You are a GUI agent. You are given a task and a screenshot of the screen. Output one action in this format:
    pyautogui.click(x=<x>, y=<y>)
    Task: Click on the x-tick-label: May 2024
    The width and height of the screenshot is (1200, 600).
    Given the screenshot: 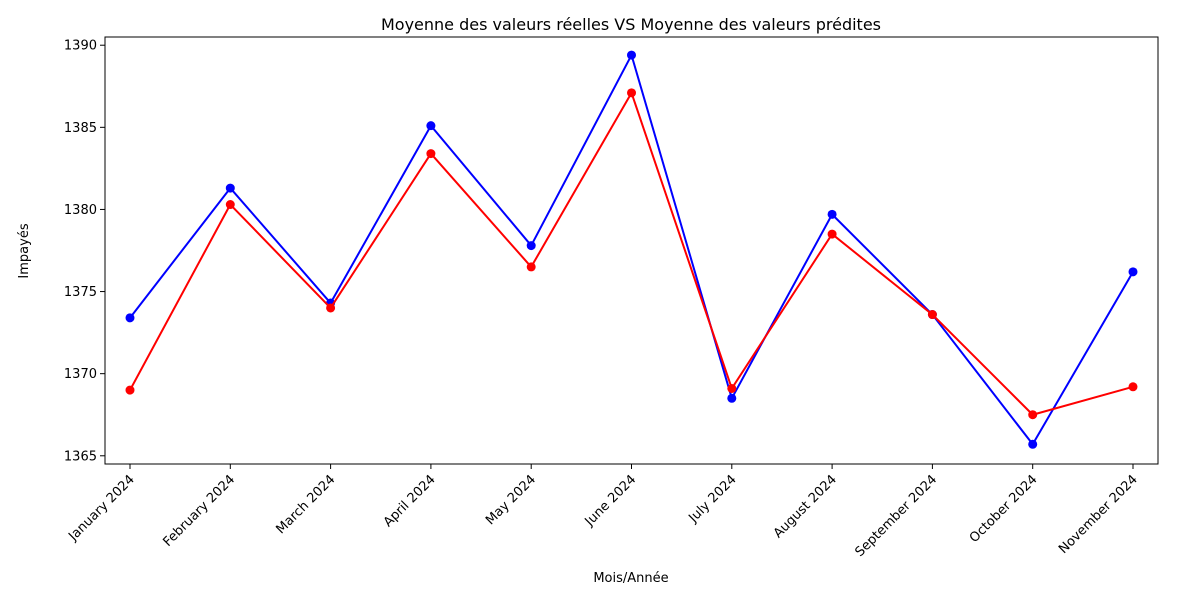 What is the action you would take?
    pyautogui.click(x=511, y=500)
    